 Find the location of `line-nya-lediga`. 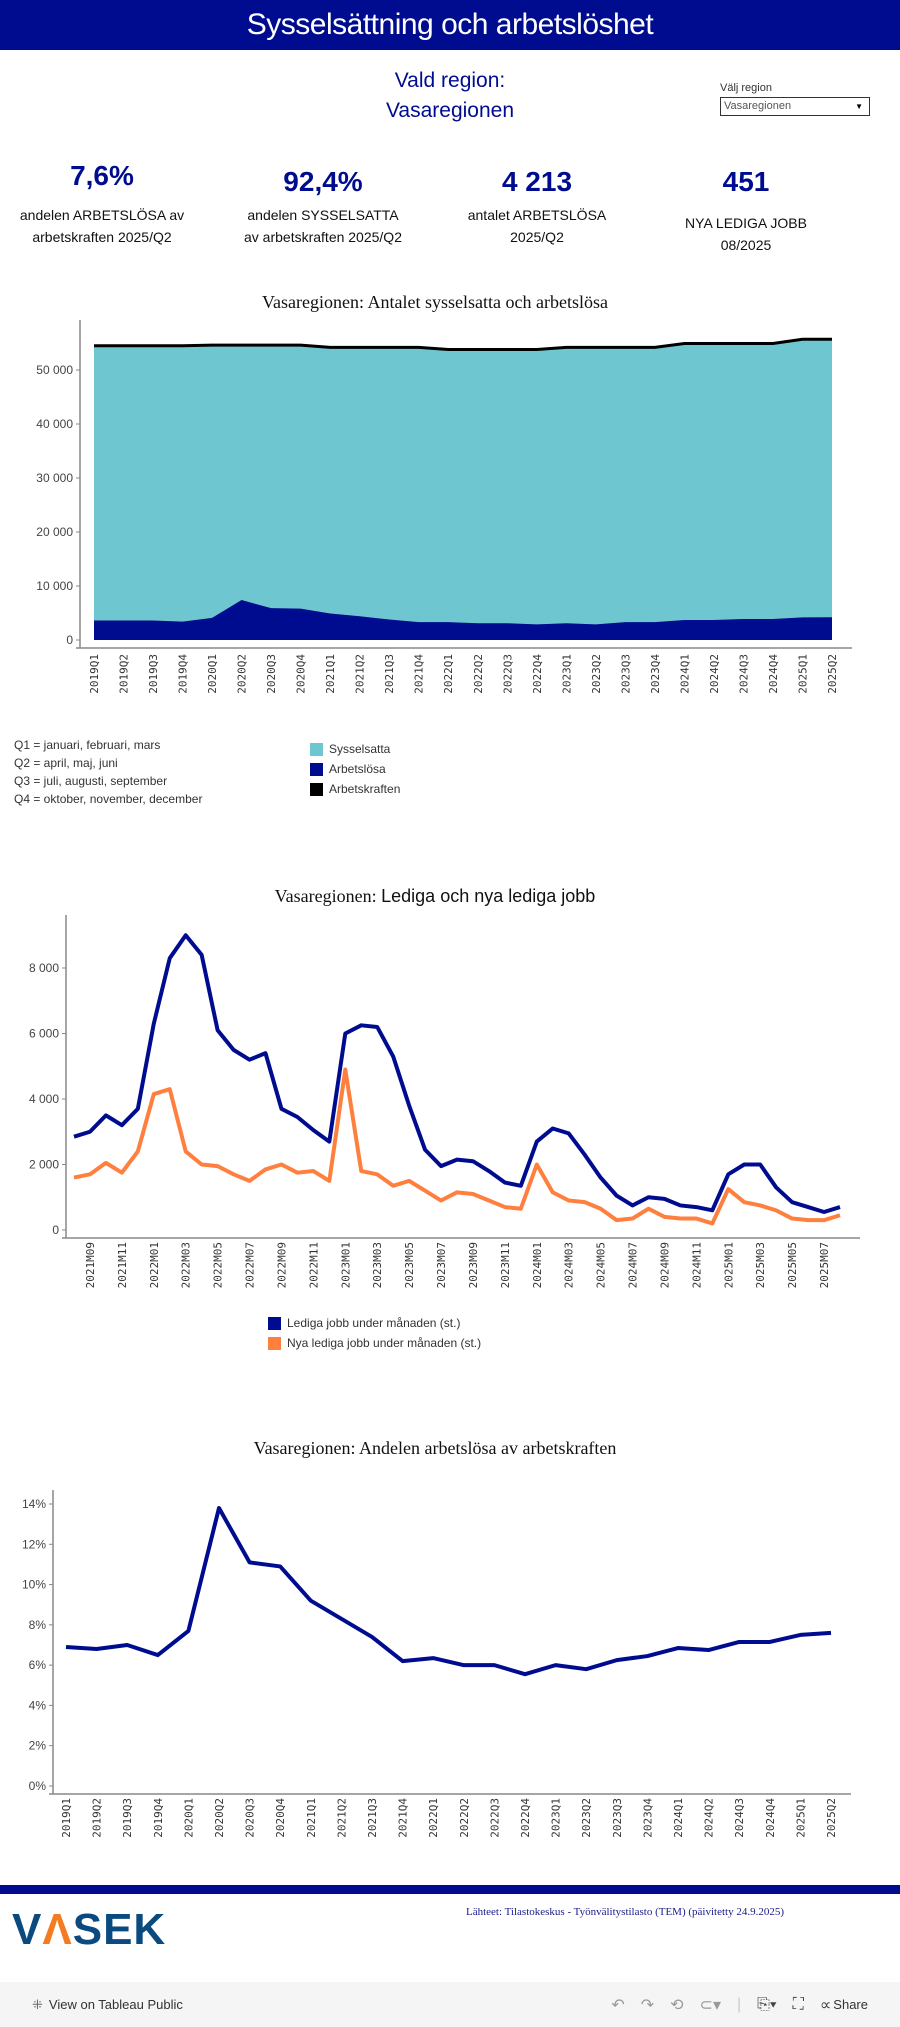

line-nya-lediga is located at coordinates (457, 1146).